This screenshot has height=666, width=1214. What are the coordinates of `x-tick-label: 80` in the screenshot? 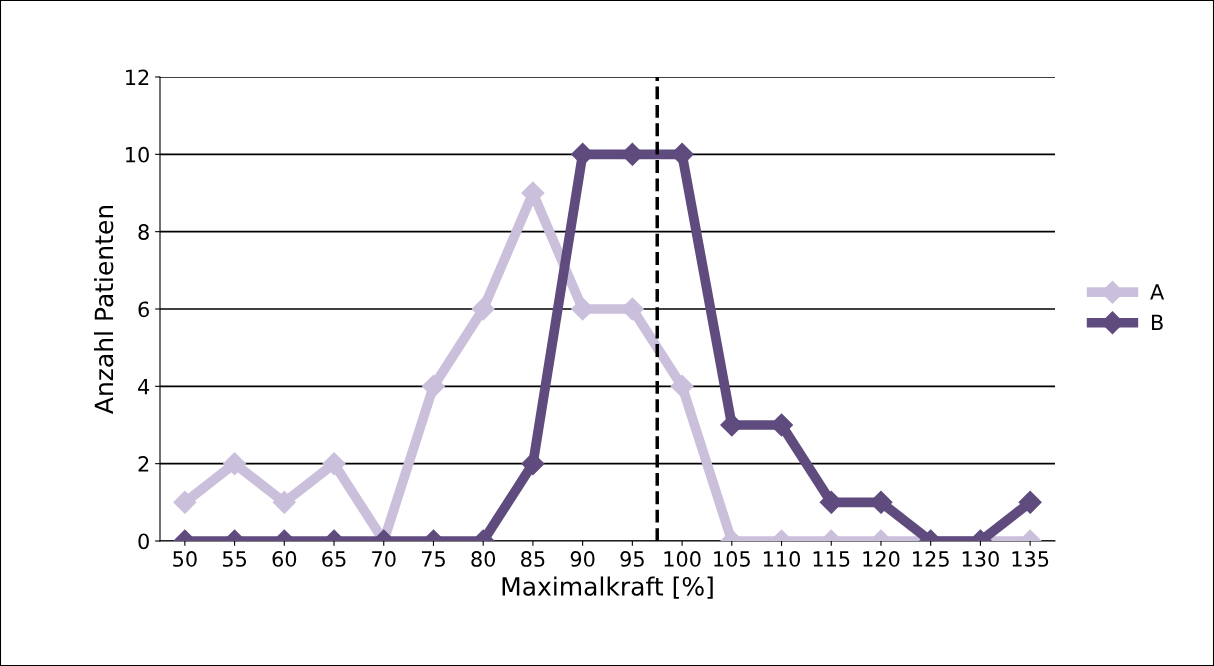 It's located at (483, 559).